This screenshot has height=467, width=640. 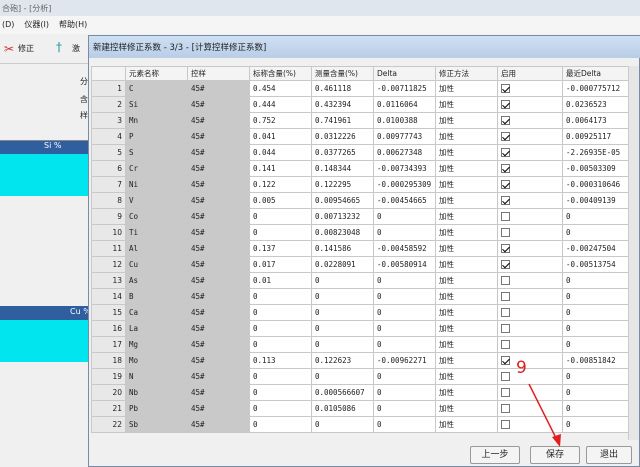 What do you see at coordinates (84, 99) in the screenshot?
I see `side-label: 含` at bounding box center [84, 99].